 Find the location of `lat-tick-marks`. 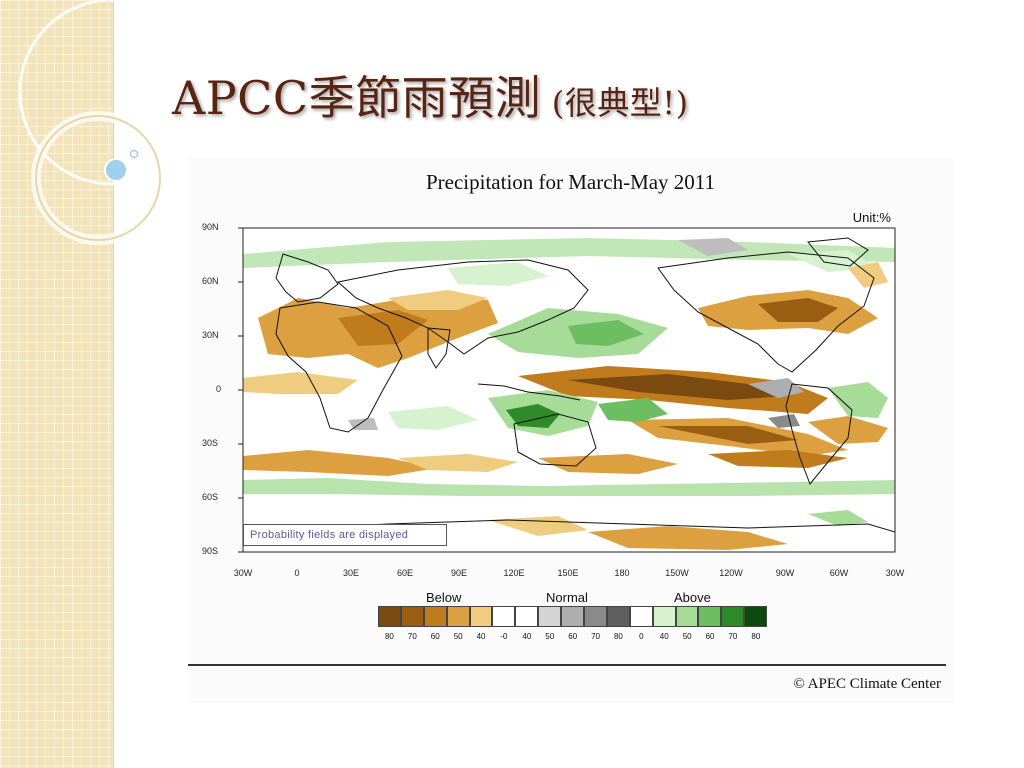

lat-tick-marks is located at coordinates (240, 390).